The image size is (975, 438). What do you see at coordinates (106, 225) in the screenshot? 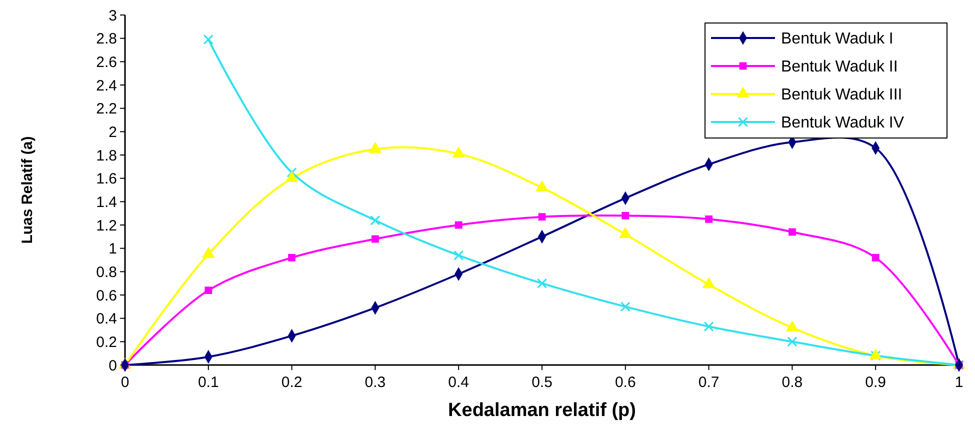
I see `y-tick-label: 1.2` at bounding box center [106, 225].